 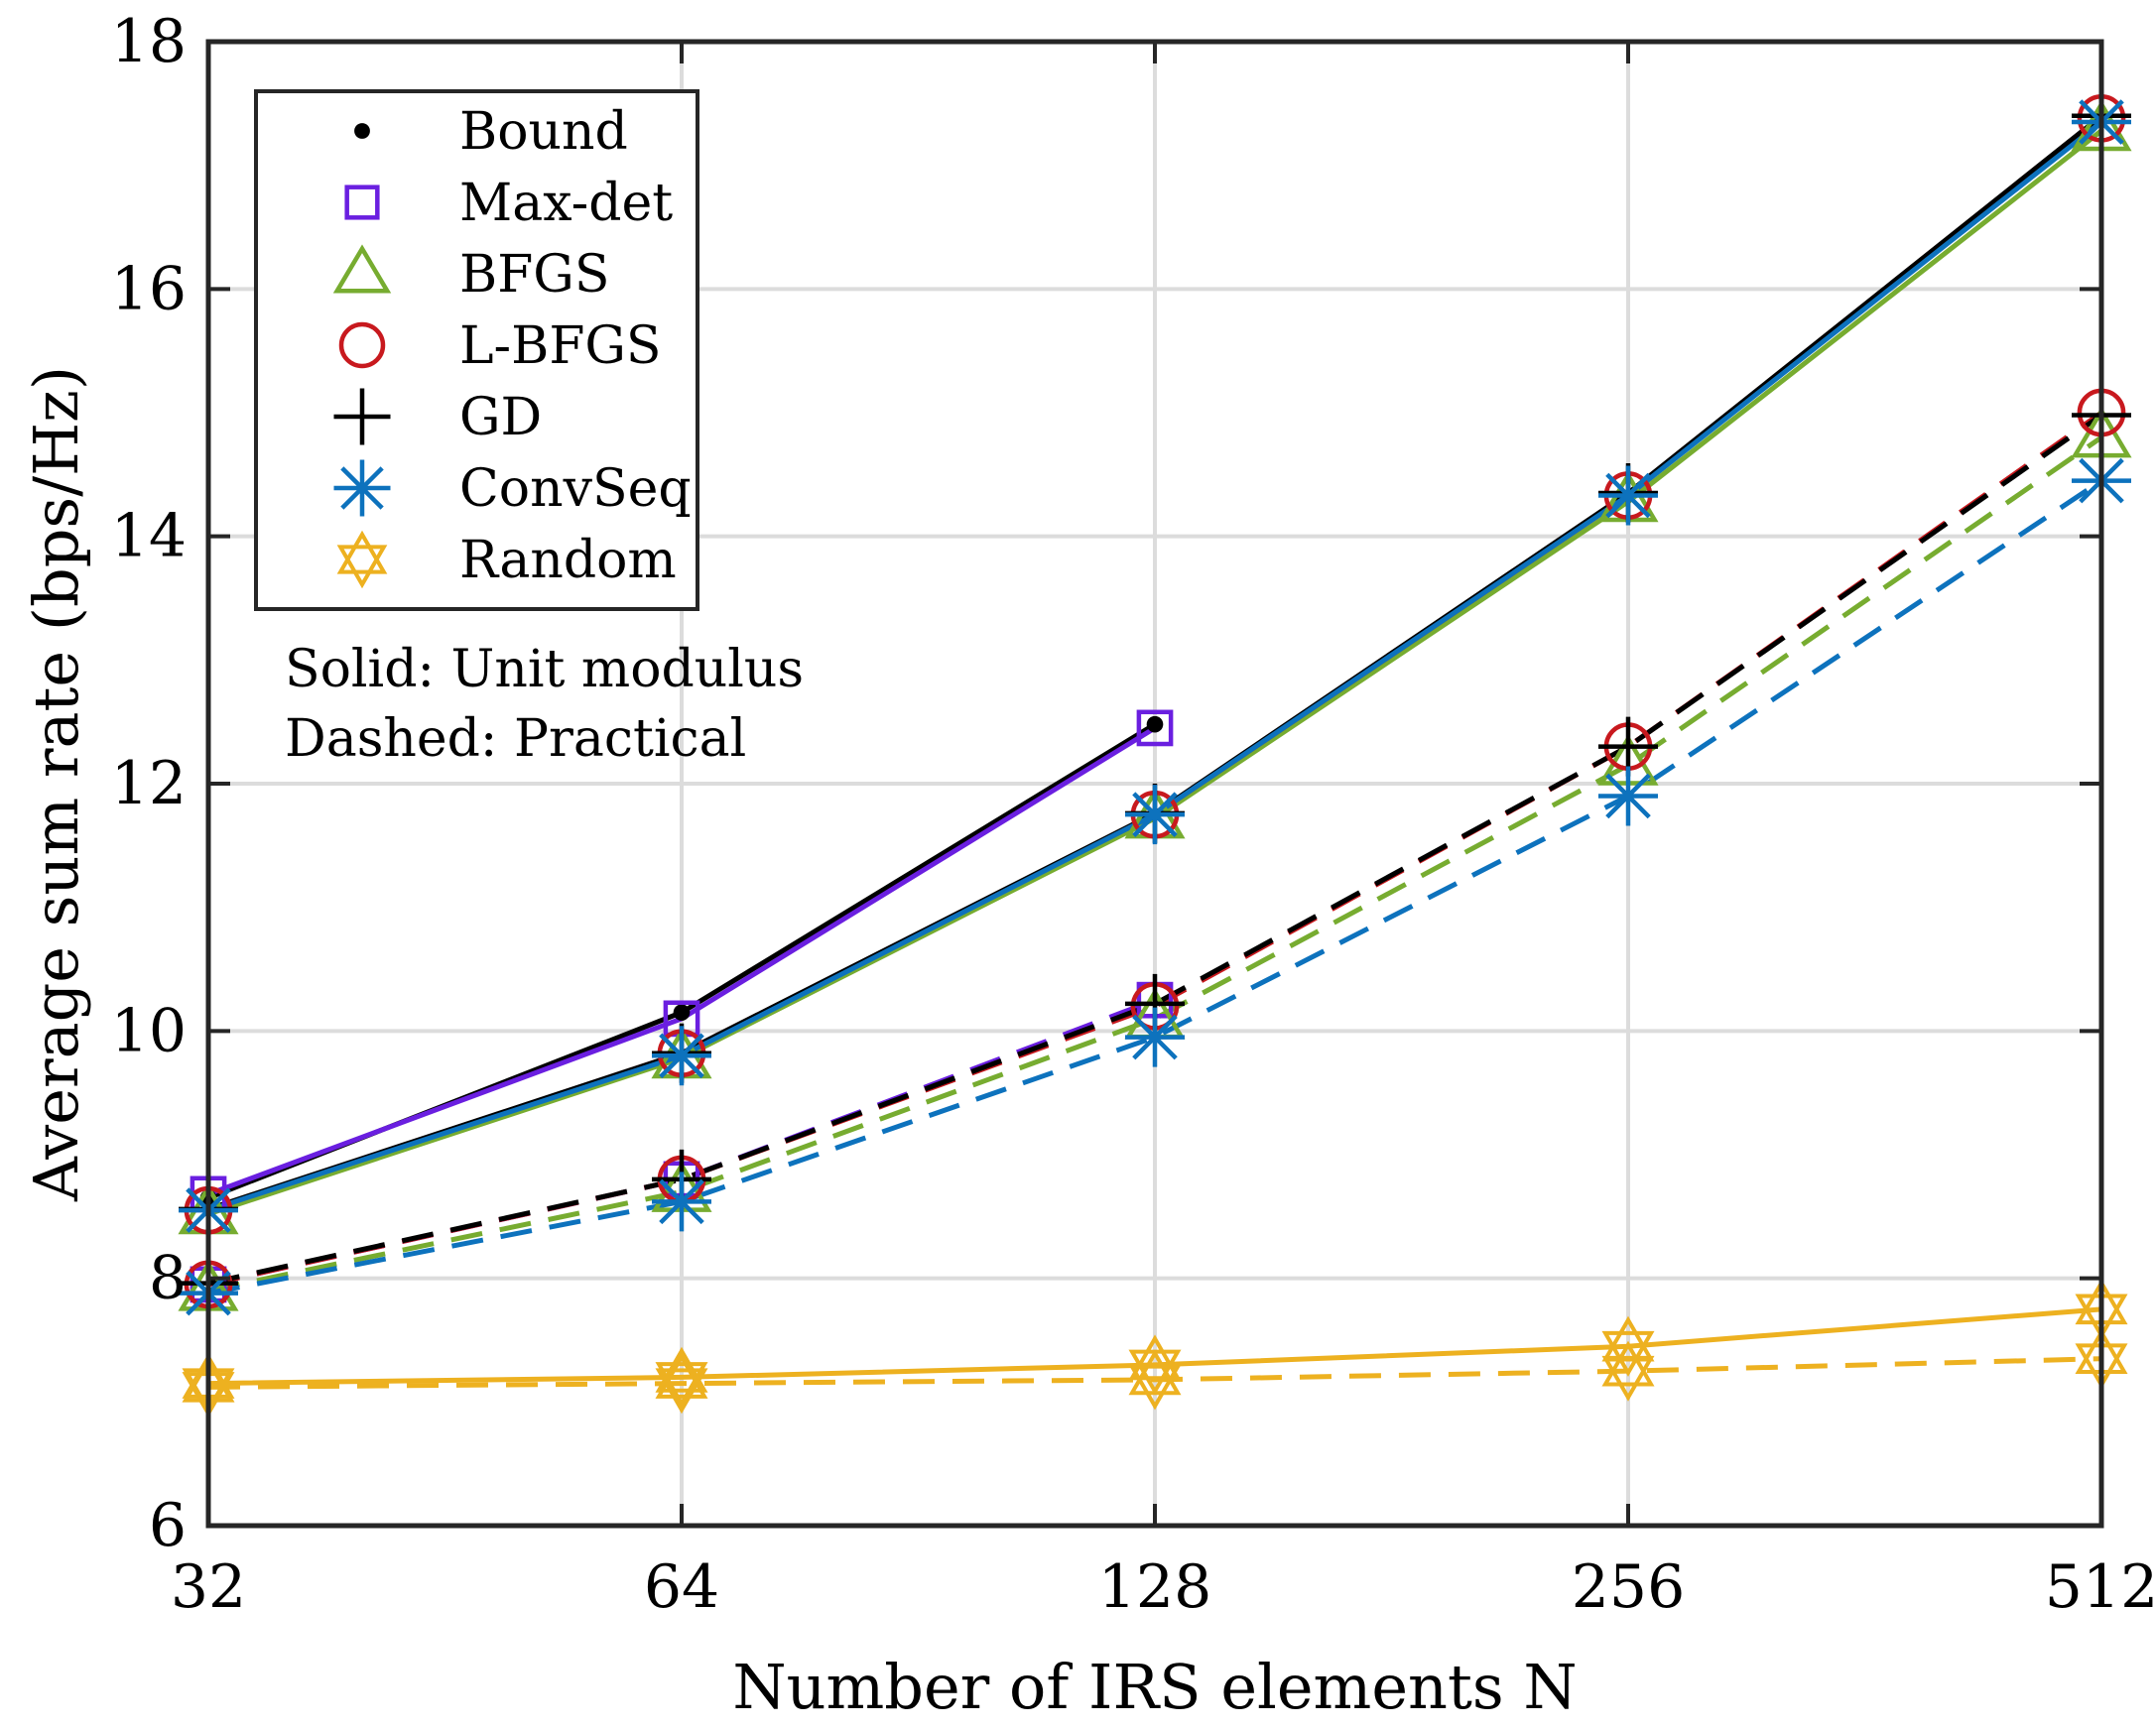 I want to click on y-tick-label: 6, so click(x=168, y=1525).